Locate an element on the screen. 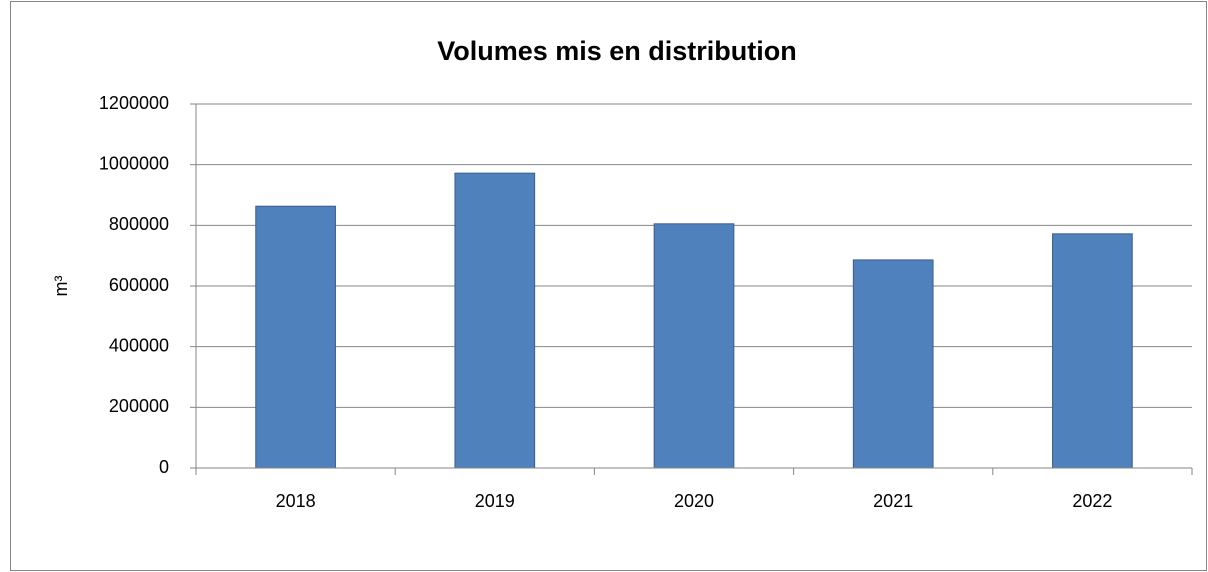  y-tick-label: 800000 is located at coordinates (139, 224).